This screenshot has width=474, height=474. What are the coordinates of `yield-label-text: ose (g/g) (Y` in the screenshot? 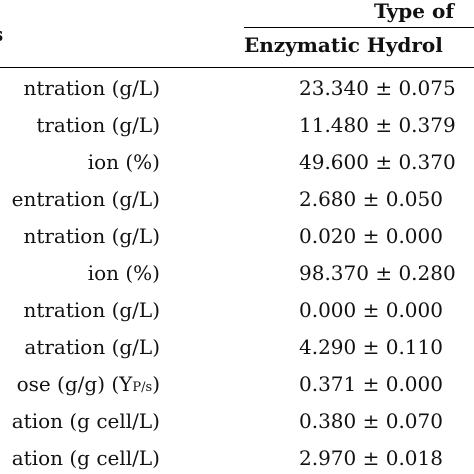 It's located at (74, 384).